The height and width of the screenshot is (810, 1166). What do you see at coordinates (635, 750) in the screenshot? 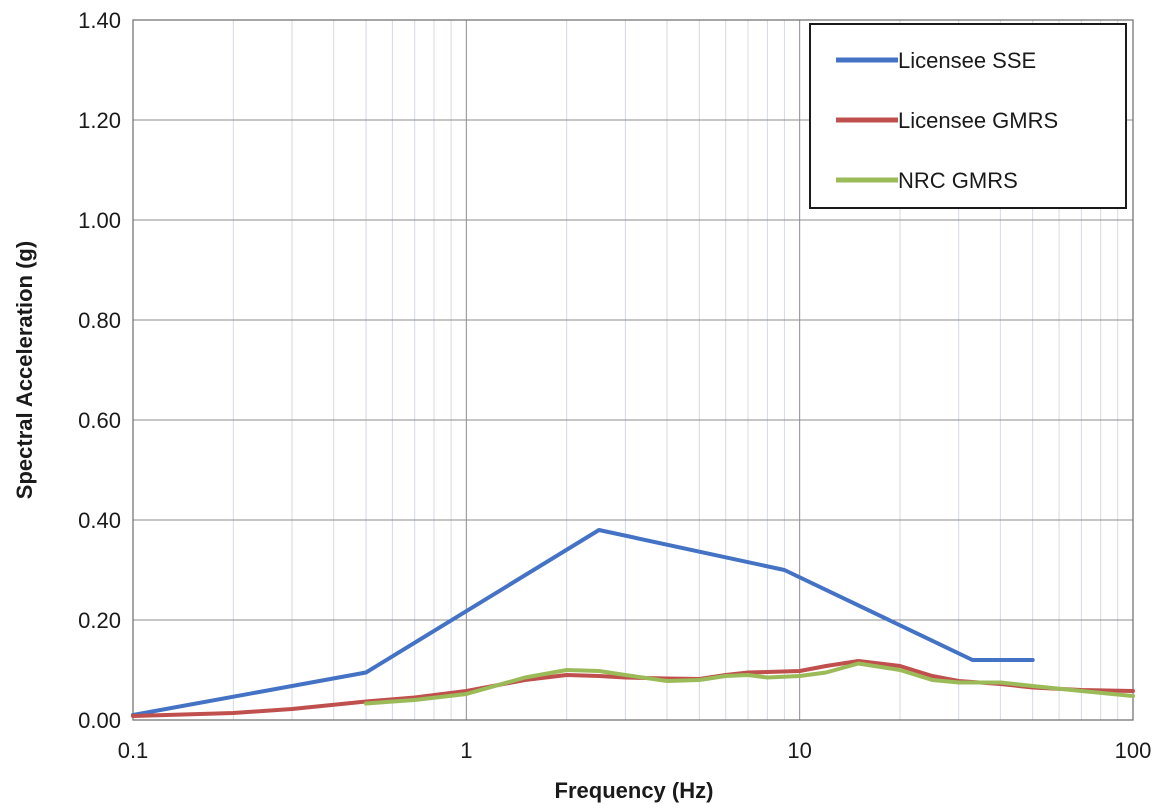
I see `x-axis-tick-labels: 0.1 1 10 100` at bounding box center [635, 750].